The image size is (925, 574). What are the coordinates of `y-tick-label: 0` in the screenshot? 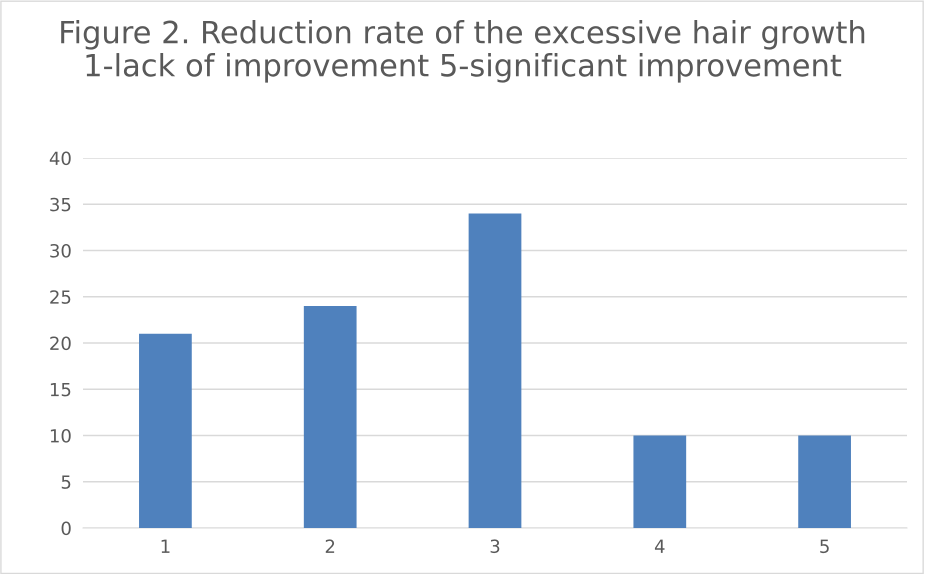 It's located at (66, 528).